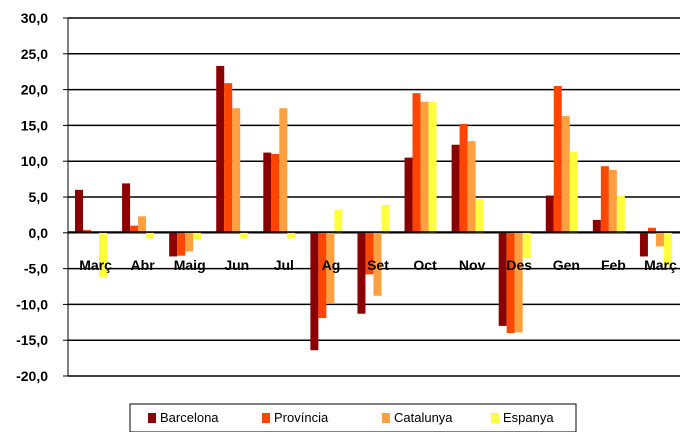 The image size is (680, 432). I want to click on y-tick-label: 5,0, so click(39, 197).